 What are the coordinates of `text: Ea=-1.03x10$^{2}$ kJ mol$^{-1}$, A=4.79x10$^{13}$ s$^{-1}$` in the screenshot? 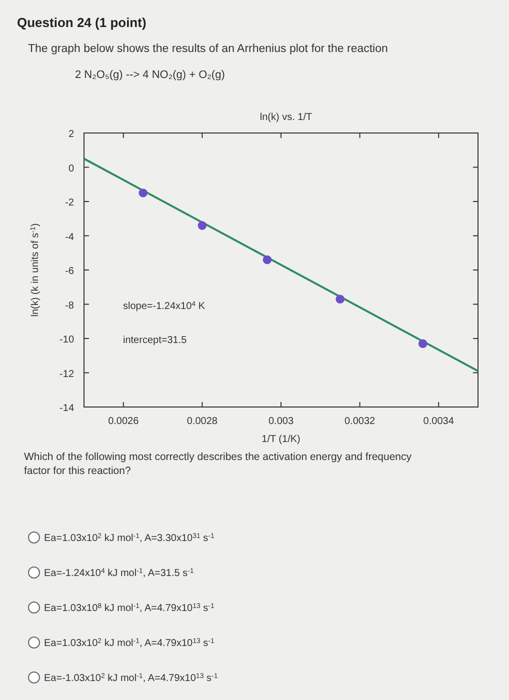 It's located at (131, 678).